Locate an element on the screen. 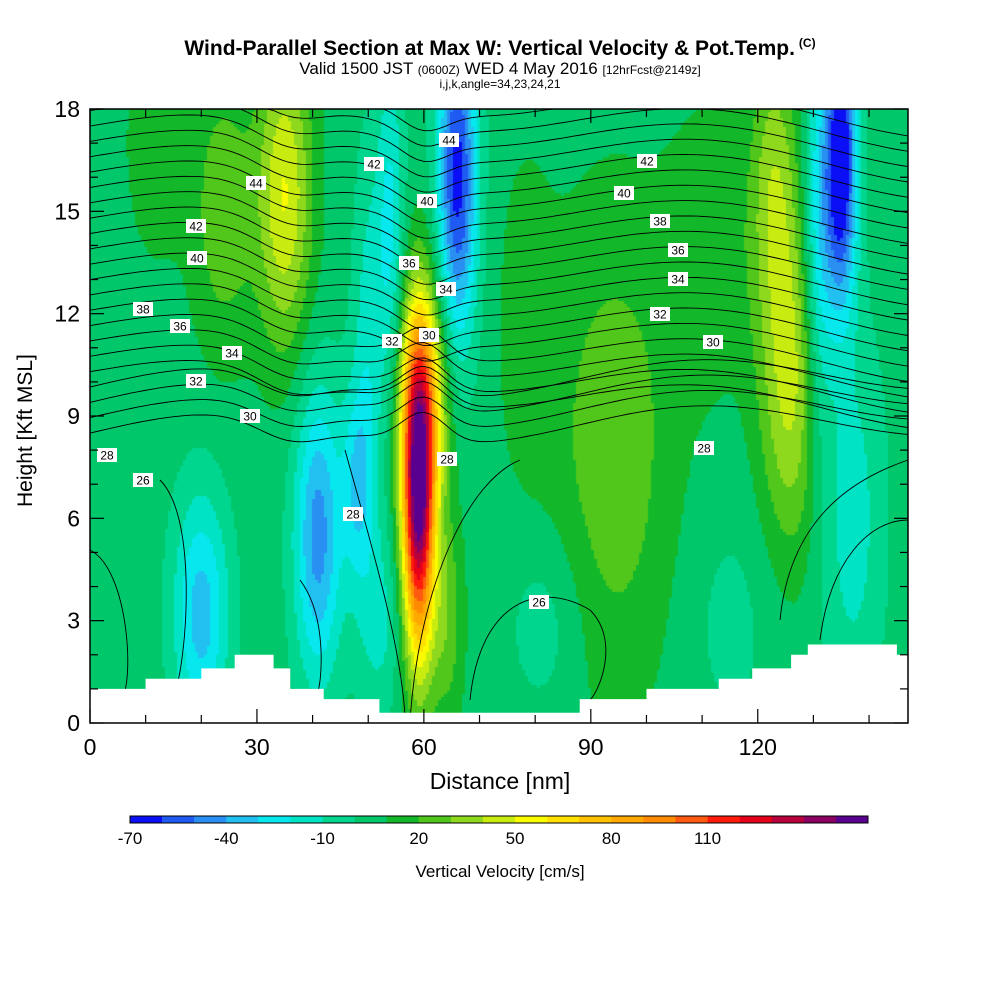 This screenshot has width=1000, height=1000. contour-label-text: 26 is located at coordinates (143, 481).